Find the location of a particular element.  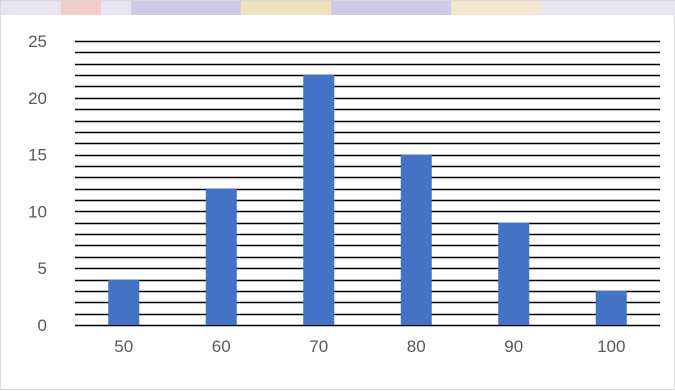

y-tick-label: 10 is located at coordinates (37, 211).